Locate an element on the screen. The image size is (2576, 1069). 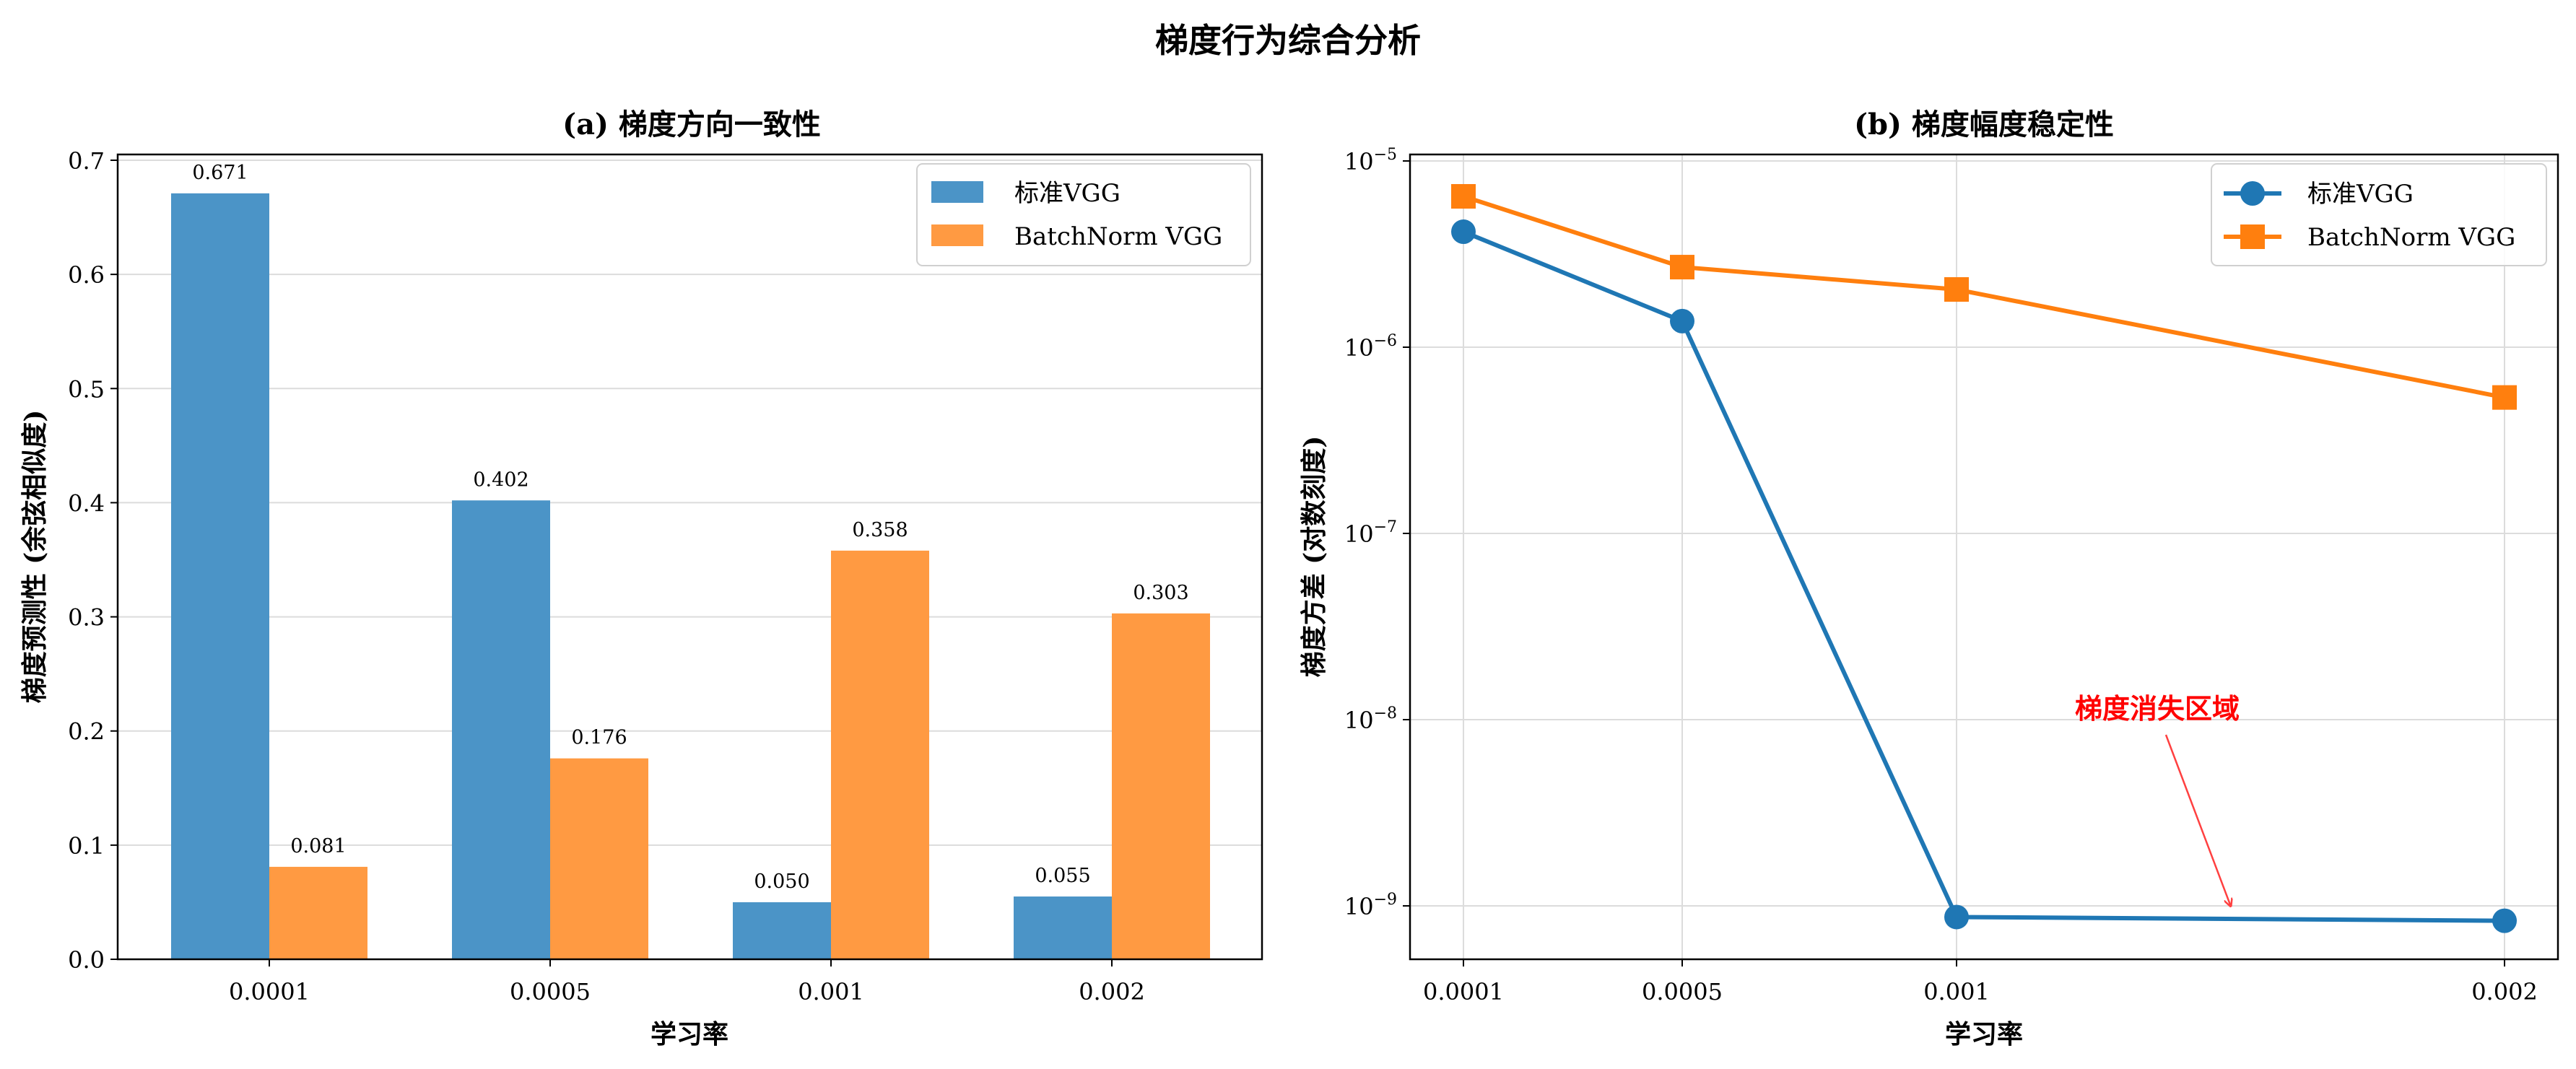
point-standard-0.0001 is located at coordinates (1463, 232).